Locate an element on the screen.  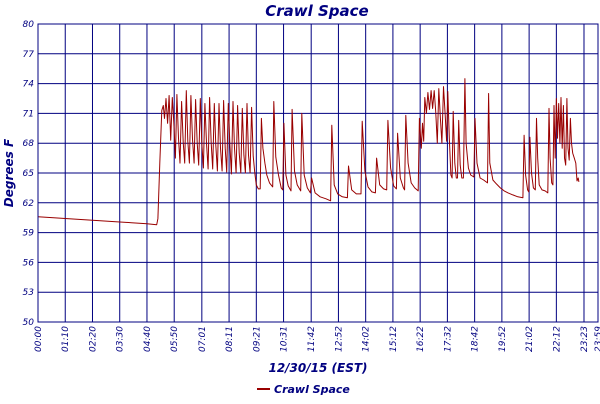
x-tick-label: 19:52 is located at coordinates (503, 339).